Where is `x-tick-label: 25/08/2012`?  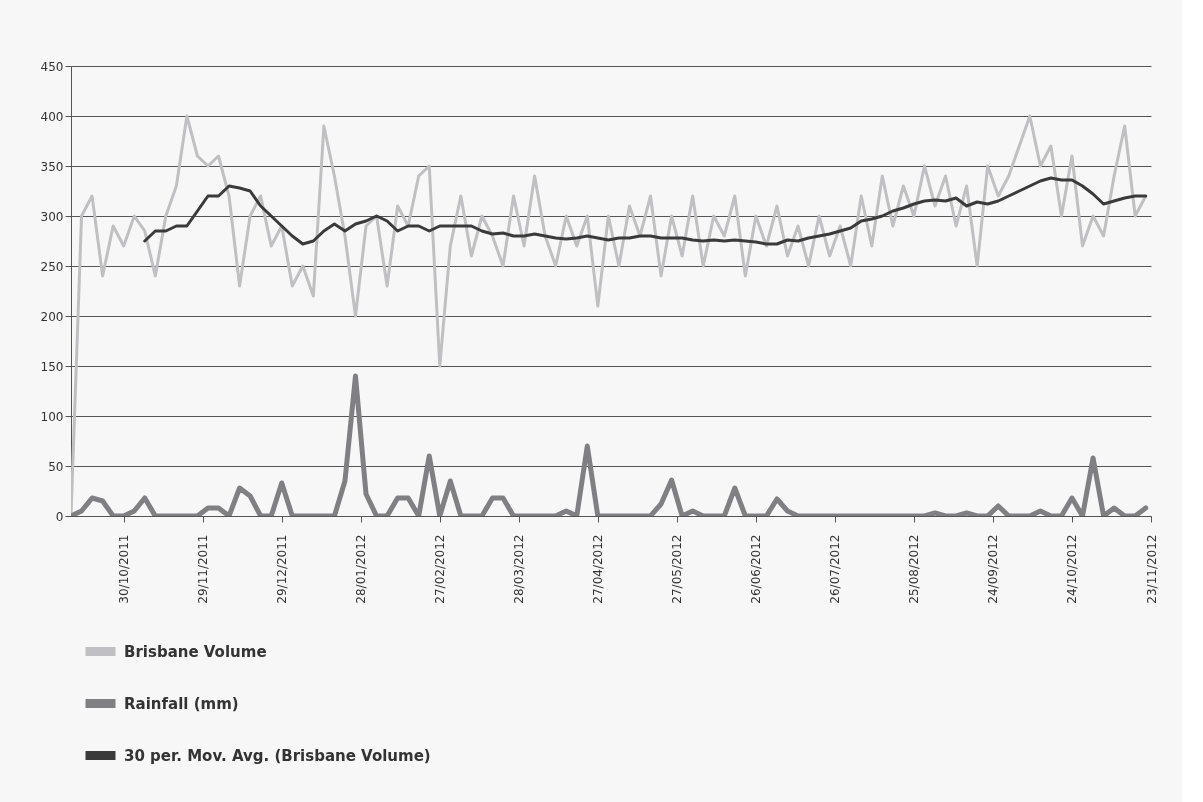
x-tick-label: 25/08/2012 is located at coordinates (914, 569).